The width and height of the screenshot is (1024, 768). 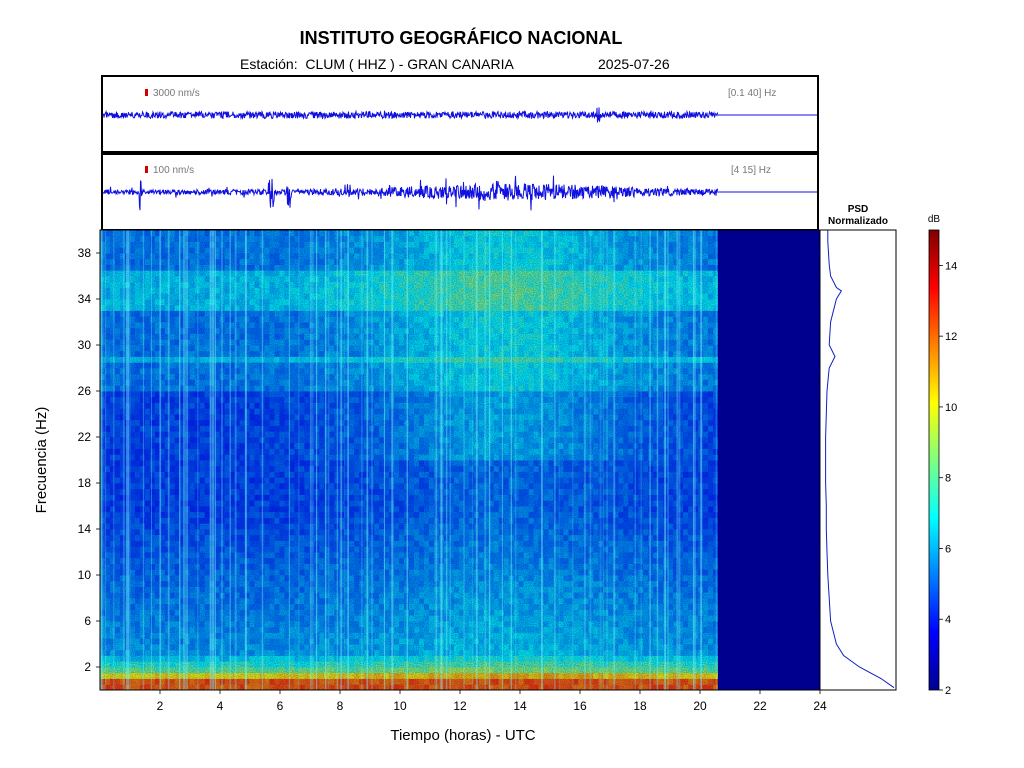 I want to click on waveform-panel-filtered: 100 nm/s [4 15] Hz, so click(x=460, y=192).